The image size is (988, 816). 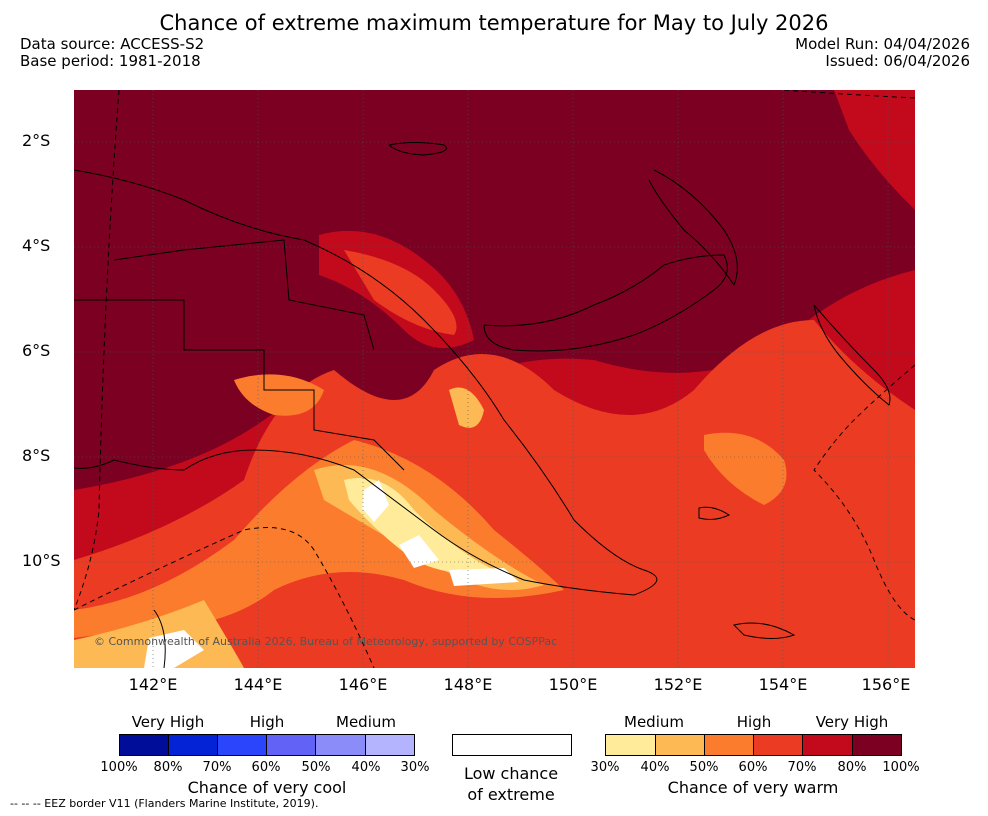 I want to click on warm-tick: 70%, so click(x=802, y=767).